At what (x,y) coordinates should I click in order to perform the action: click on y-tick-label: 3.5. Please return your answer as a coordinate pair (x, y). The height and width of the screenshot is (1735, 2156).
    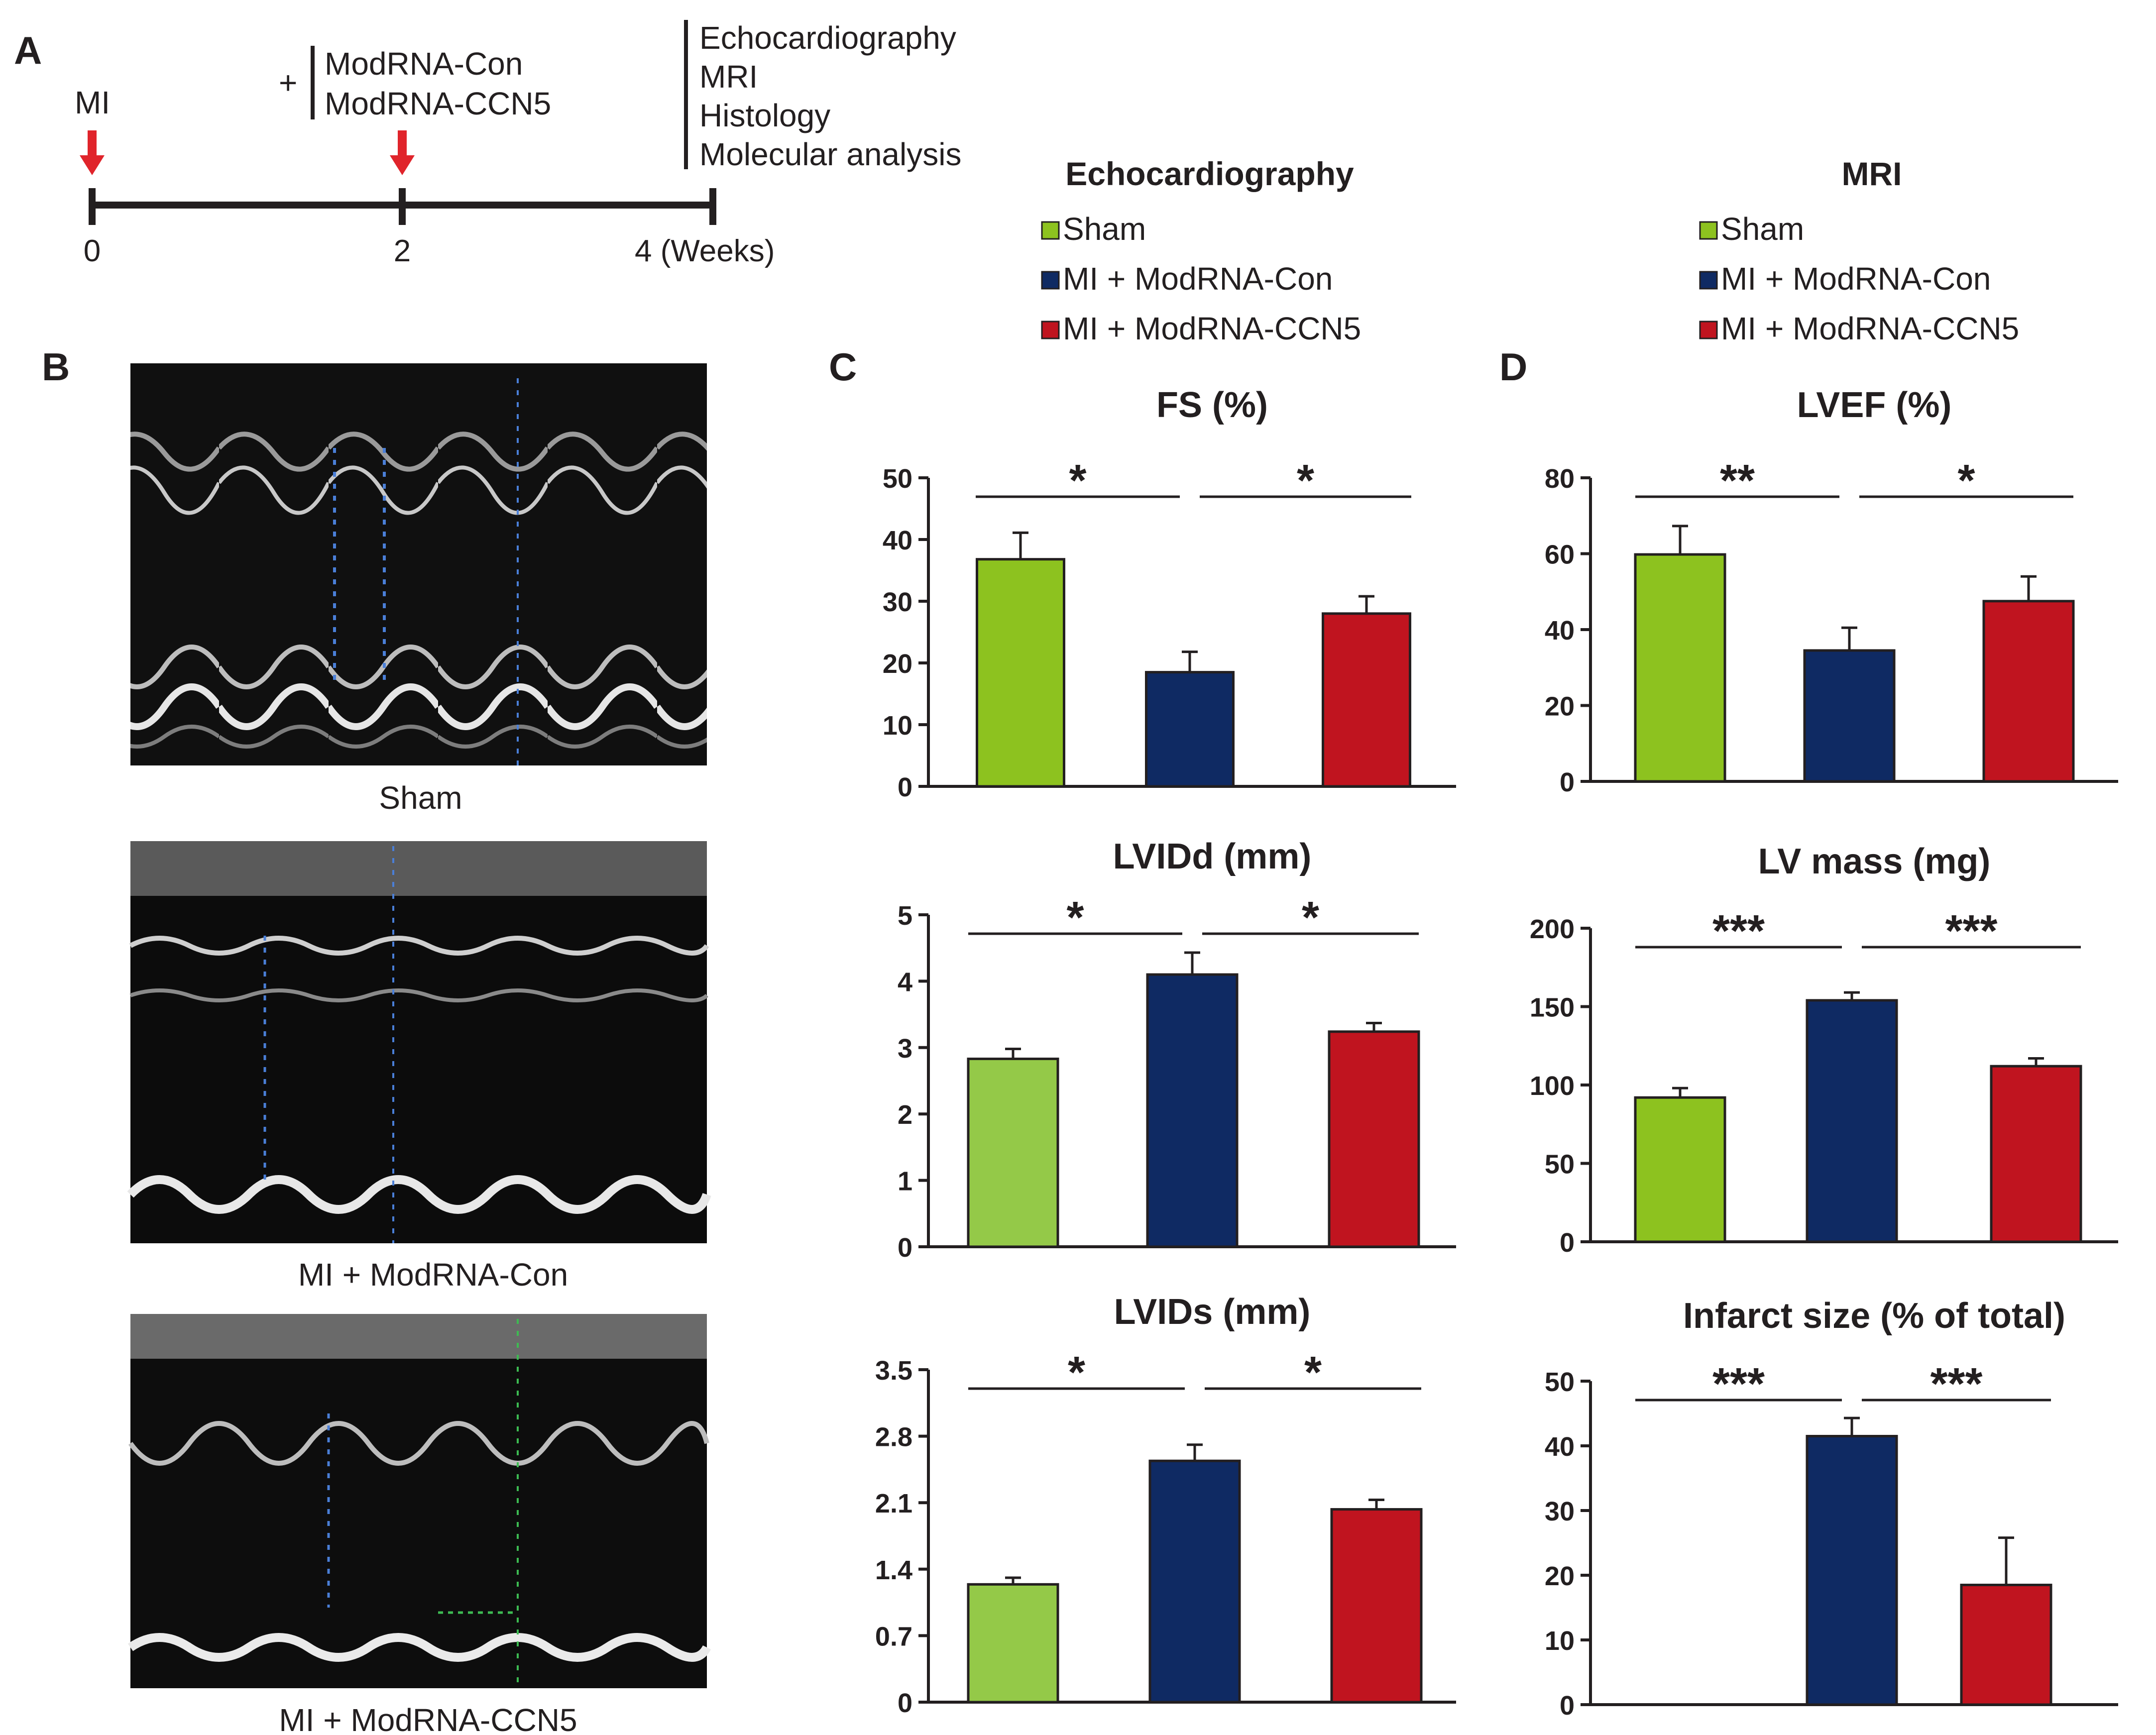
    Looking at the image, I should click on (893, 1371).